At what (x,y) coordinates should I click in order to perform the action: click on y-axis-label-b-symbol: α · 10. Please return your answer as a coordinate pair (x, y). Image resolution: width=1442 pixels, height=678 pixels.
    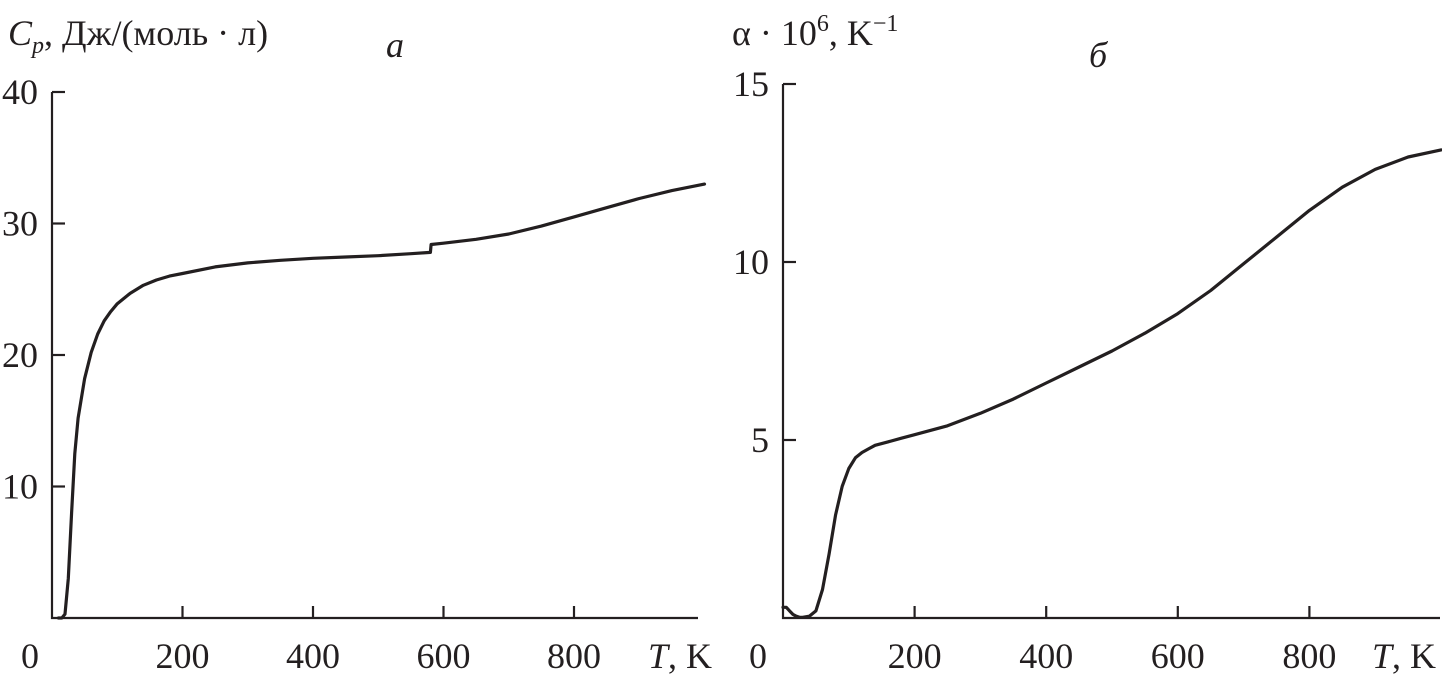
    Looking at the image, I should click on (774, 33).